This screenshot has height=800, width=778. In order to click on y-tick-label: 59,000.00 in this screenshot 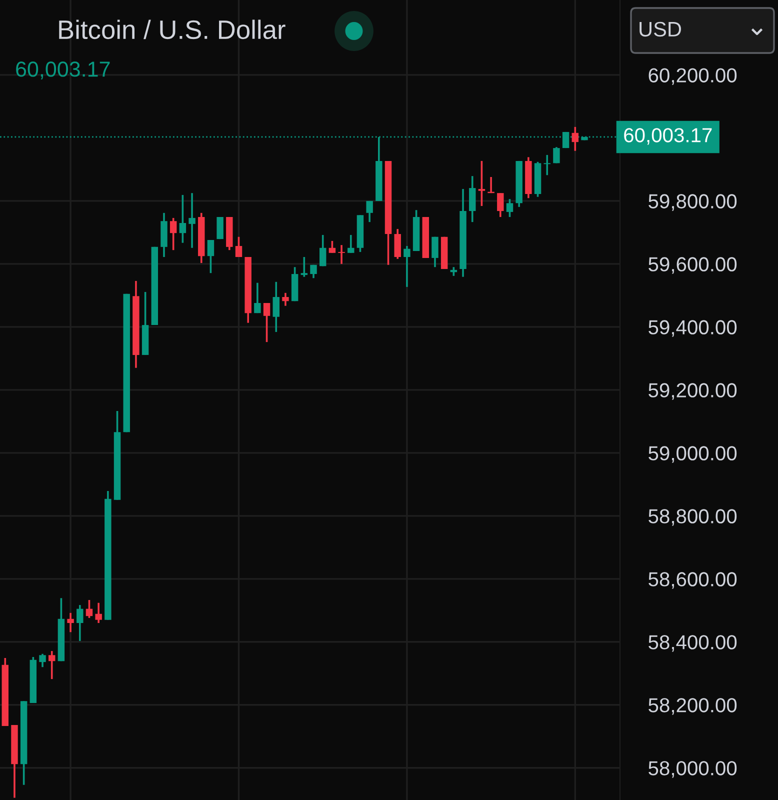, I will do `click(692, 454)`.